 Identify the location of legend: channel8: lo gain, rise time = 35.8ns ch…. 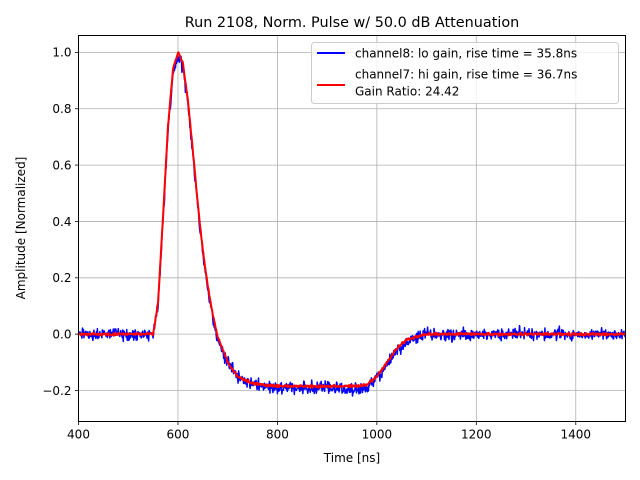
(465, 73).